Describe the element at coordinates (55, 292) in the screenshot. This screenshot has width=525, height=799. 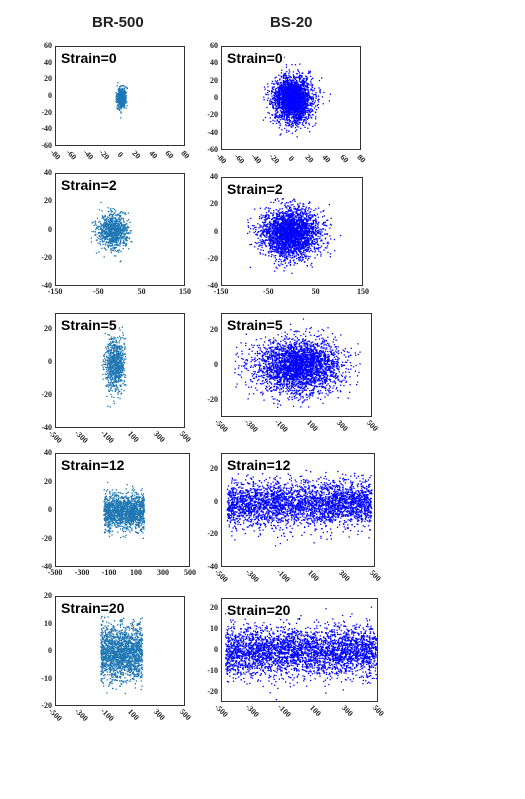
I see `x-tick-label: -150` at that location.